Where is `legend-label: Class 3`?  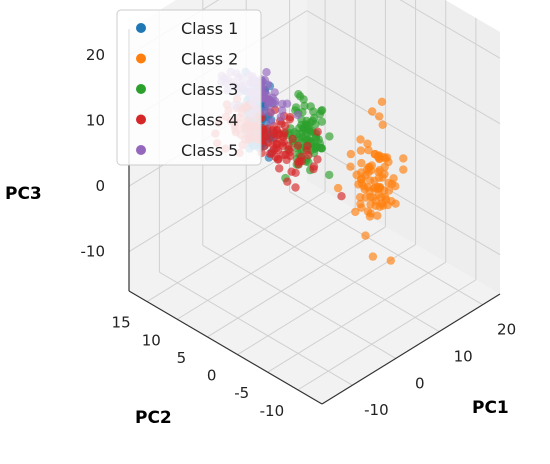 legend-label: Class 3 is located at coordinates (209, 89).